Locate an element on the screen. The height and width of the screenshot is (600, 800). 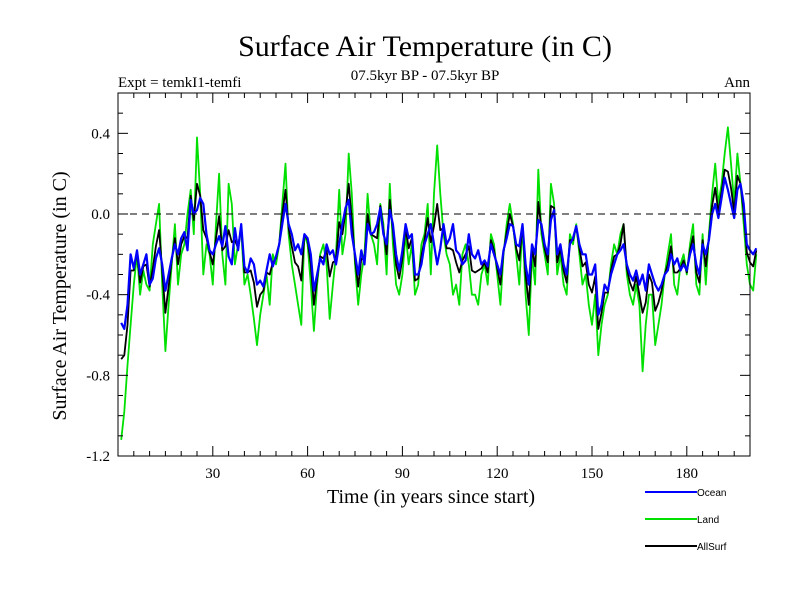
legend-label-ocean: Ocean is located at coordinates (711, 493).